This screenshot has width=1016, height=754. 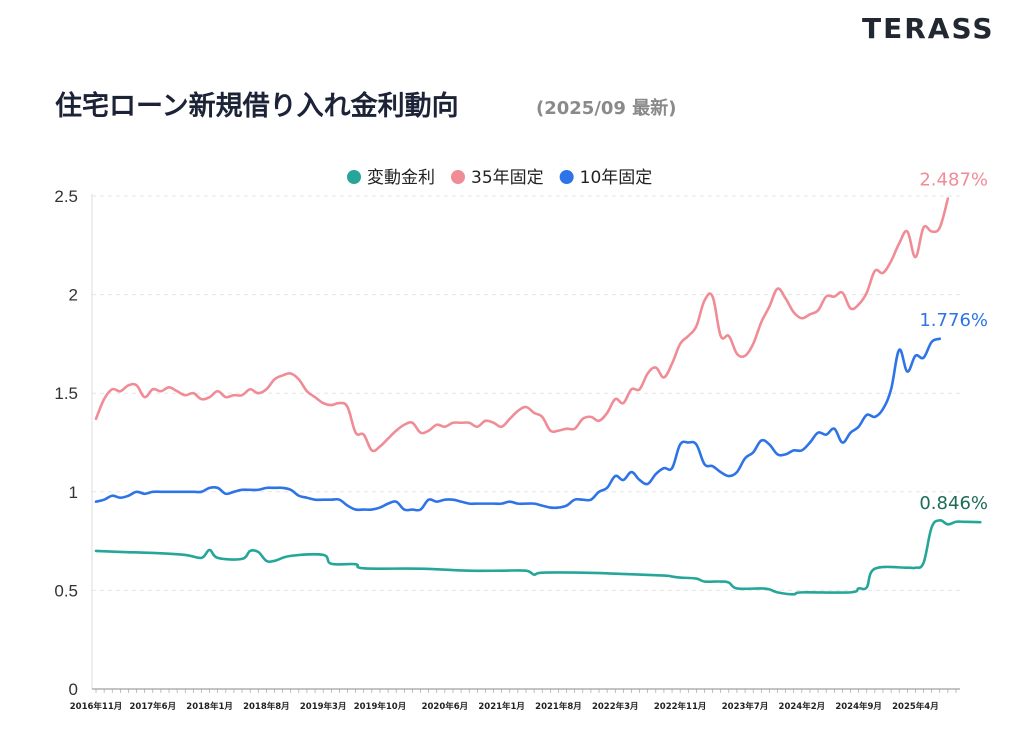 What do you see at coordinates (458, 177) in the screenshot?
I see `legend-marker-fixed-35y` at bounding box center [458, 177].